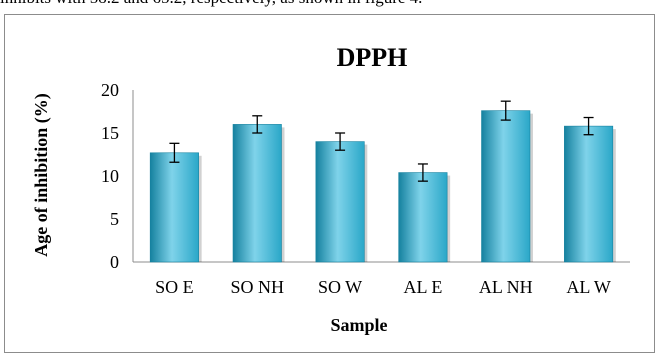  What do you see at coordinates (340, 287) in the screenshot?
I see `x-tick-label: SO W` at bounding box center [340, 287].